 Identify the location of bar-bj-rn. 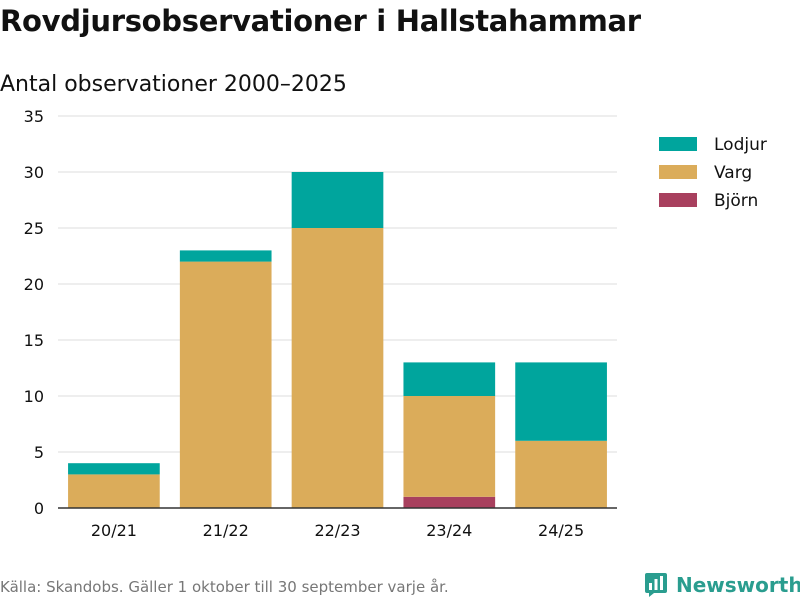
(449, 502).